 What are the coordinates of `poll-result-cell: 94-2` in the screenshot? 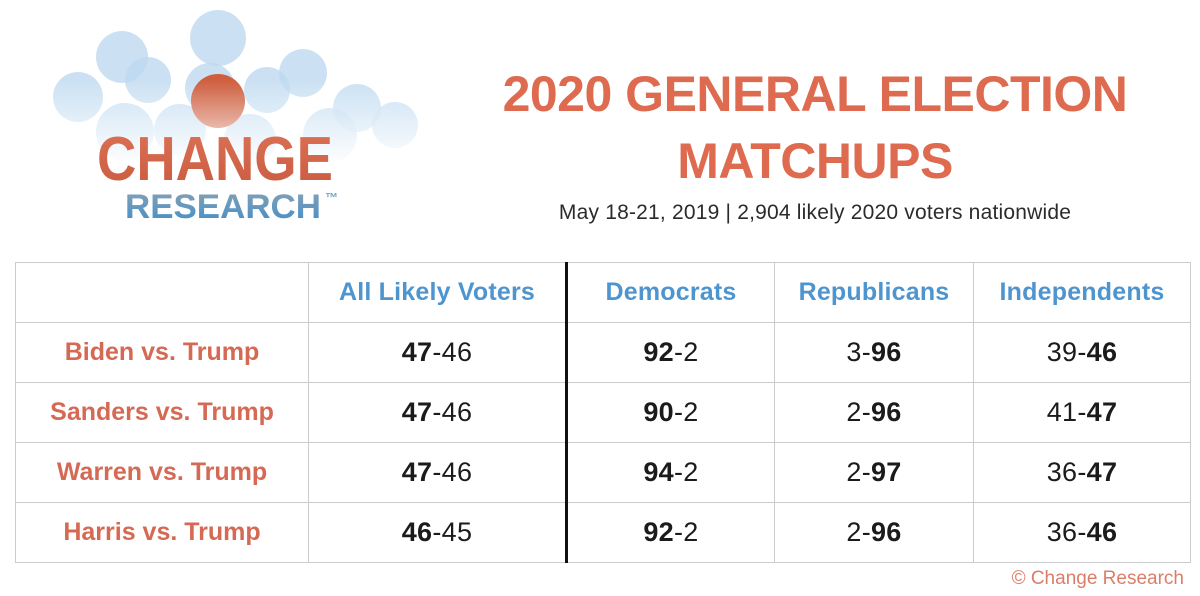 It's located at (670, 472).